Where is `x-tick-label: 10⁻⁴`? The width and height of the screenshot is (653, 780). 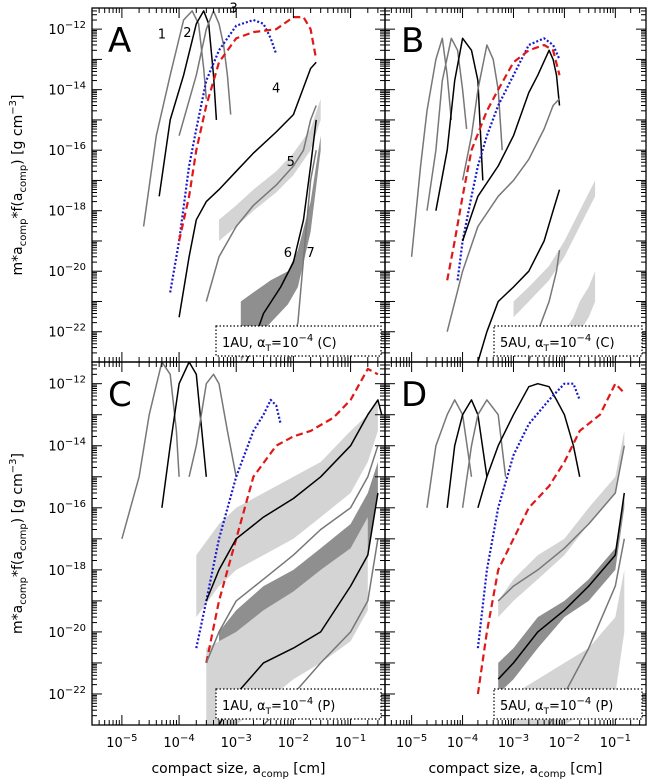 x-tick-label: 10⁻⁴ is located at coordinates (462, 742).